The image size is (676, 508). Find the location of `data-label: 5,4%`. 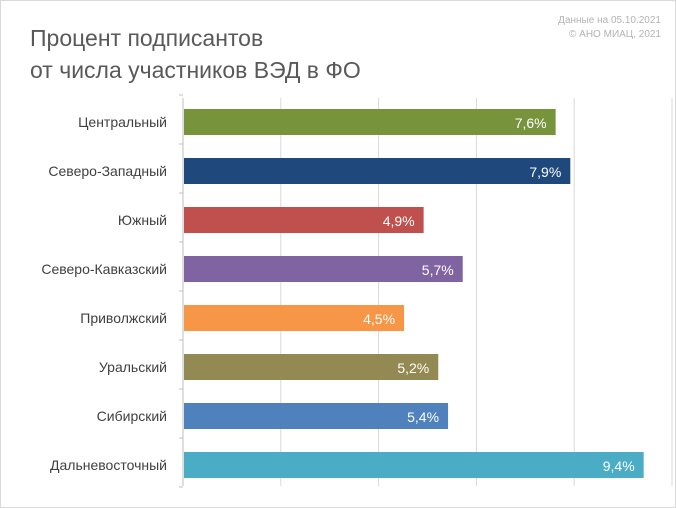

data-label: 5,4% is located at coordinates (423, 417).